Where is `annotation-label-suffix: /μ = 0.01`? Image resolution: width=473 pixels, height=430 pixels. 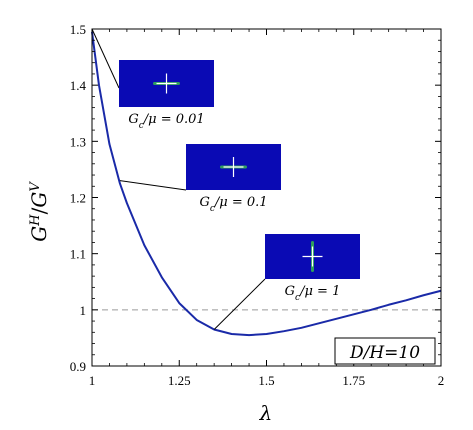 annotation-label-suffix: /μ = 0.01 is located at coordinates (173, 119).